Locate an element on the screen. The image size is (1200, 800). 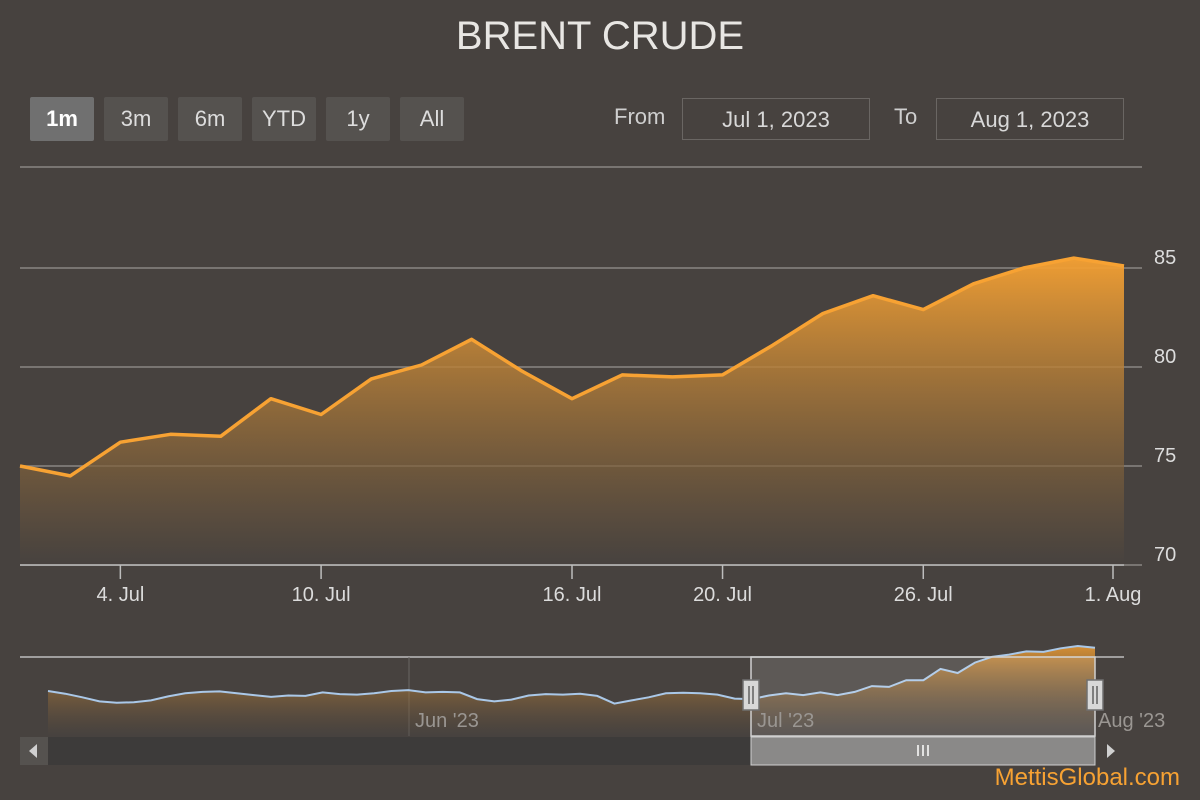
from-label: From is located at coordinates (640, 116).